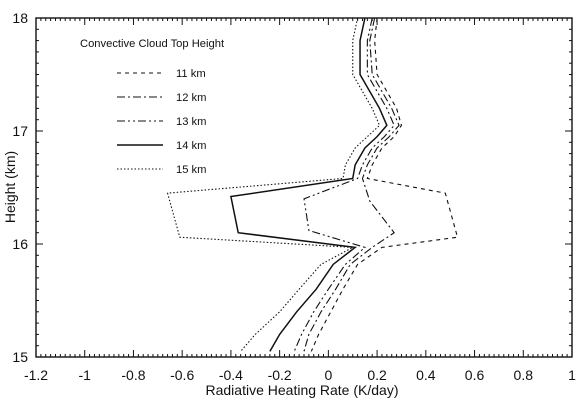 The width and height of the screenshot is (577, 403). I want to click on x-tick-label: -1, so click(85, 375).